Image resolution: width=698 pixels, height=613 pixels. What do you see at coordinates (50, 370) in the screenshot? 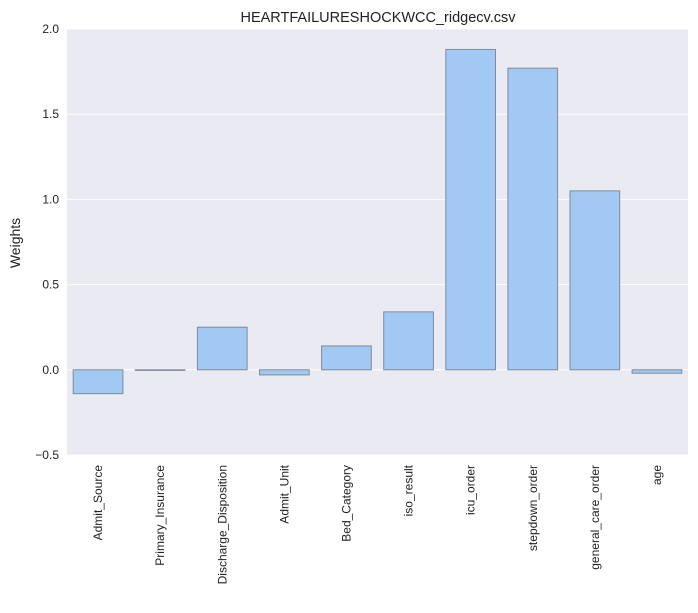
I see `y-tick-label: 0.0` at bounding box center [50, 370].